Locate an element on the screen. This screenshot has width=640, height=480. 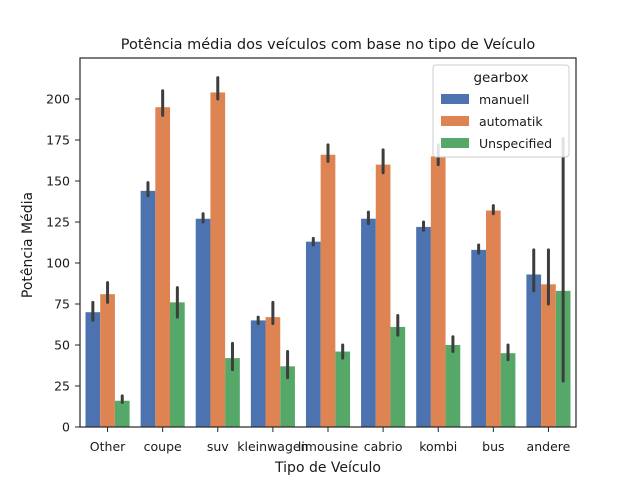
x-tick-label-kleinwagen: kleinwagen is located at coordinates (272, 446).